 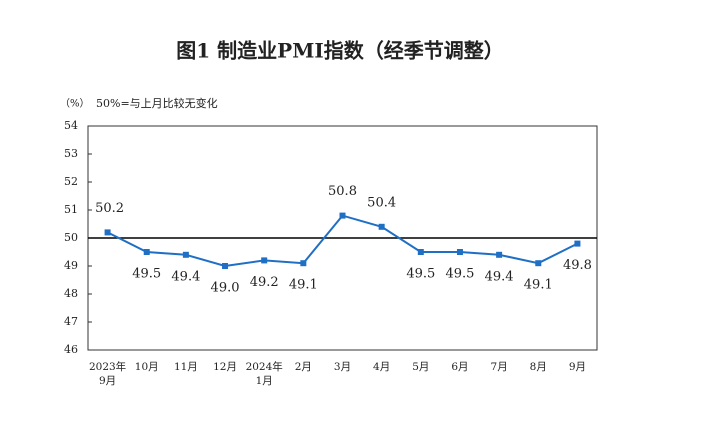 What do you see at coordinates (71, 349) in the screenshot?
I see `y-tick-label: 46` at bounding box center [71, 349].